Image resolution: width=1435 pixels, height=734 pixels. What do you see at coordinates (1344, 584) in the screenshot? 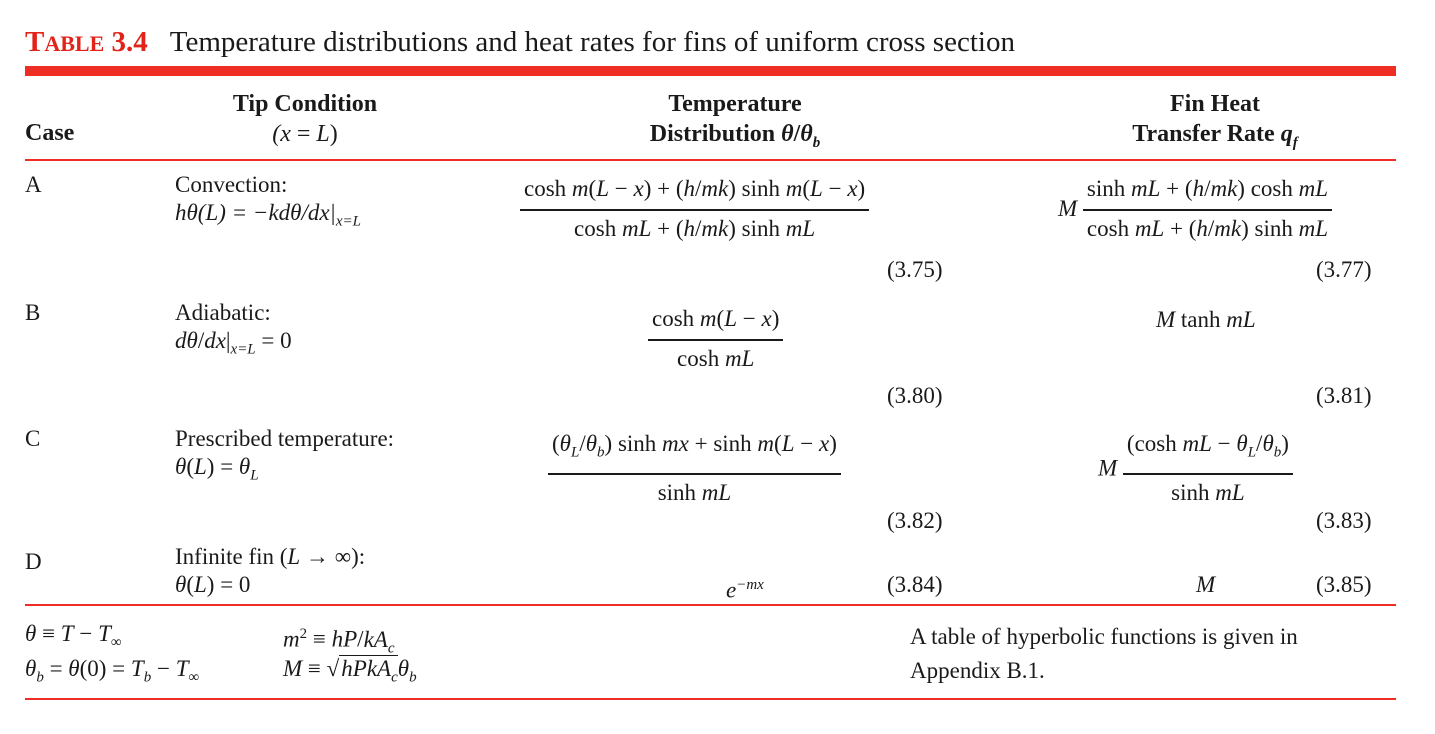
I see `eq-number-3-85: (3.85)` at bounding box center [1344, 584].